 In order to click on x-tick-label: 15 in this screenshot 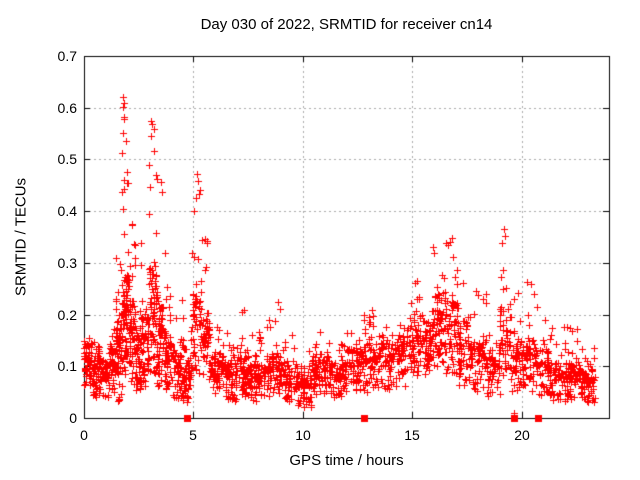, I will do `click(412, 435)`.